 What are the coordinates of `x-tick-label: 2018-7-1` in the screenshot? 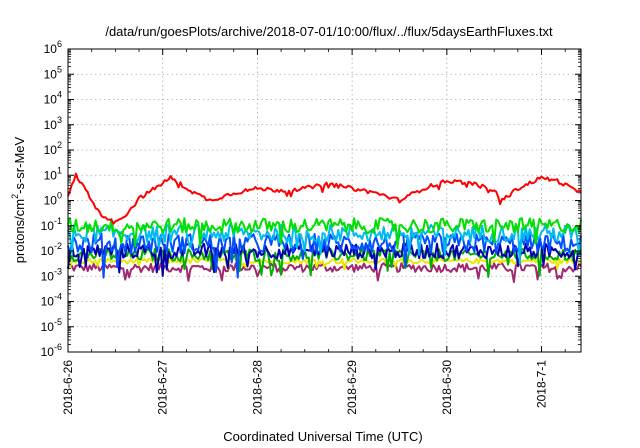 It's located at (542, 384).